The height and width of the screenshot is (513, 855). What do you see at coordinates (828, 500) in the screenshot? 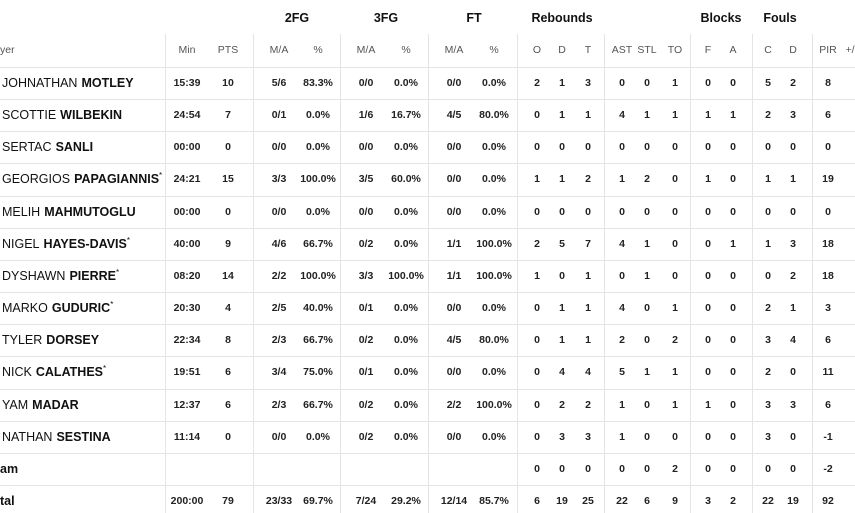
I see `stat-cell: 92` at bounding box center [828, 500].